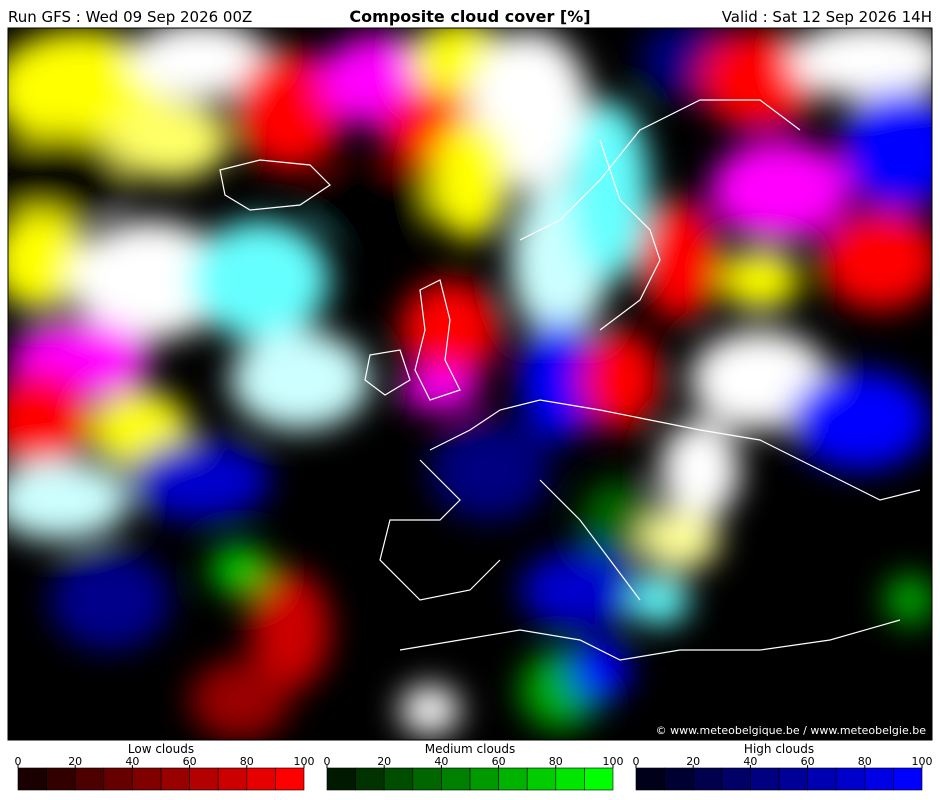 The height and width of the screenshot is (800, 940). What do you see at coordinates (827, 17) in the screenshot?
I see `valid-info: Valid : Sat 12 Sep 2026 14H` at bounding box center [827, 17].